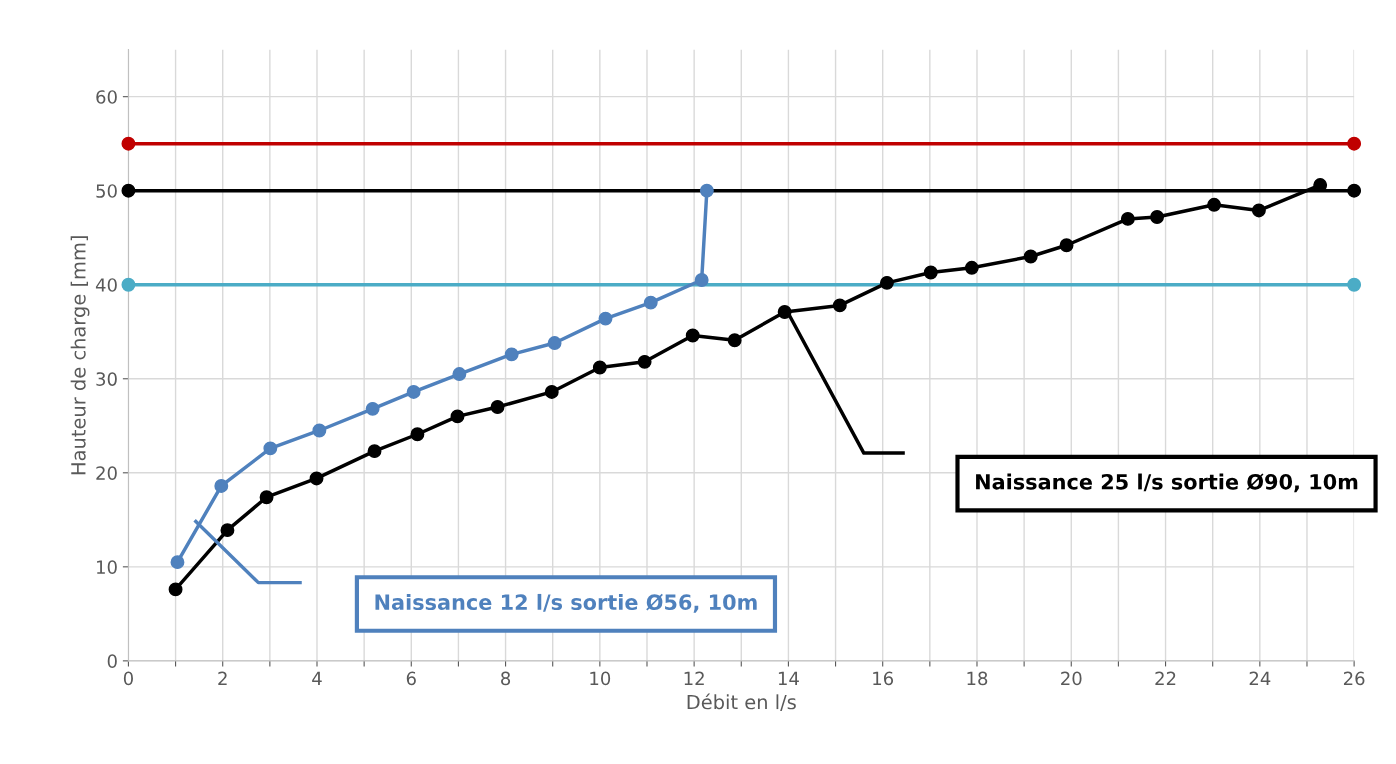 The image size is (1396, 764). What do you see at coordinates (106, 379) in the screenshot?
I see `y-tick-label: 30` at bounding box center [106, 379].